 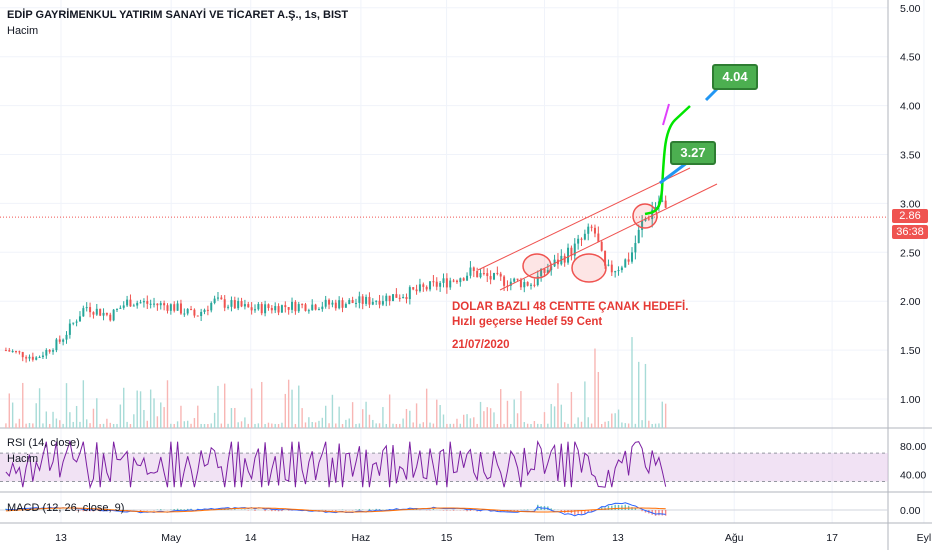 What do you see at coordinates (618, 538) in the screenshot?
I see `time-axis-label: 13` at bounding box center [618, 538].